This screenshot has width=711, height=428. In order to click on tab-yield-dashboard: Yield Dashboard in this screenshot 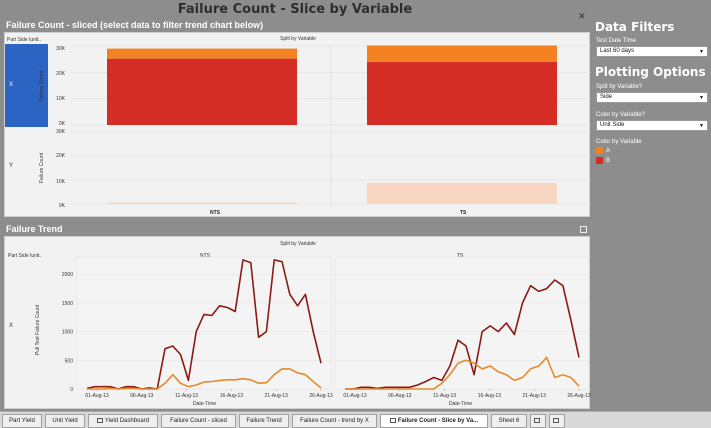, I will do `click(123, 421)`.